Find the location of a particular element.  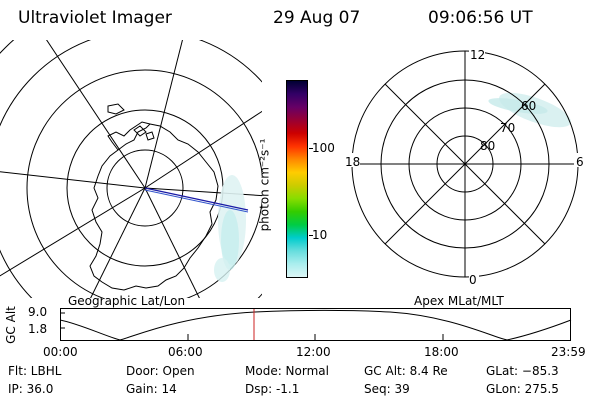

mlt-label: Apex MLat/MLT is located at coordinates (459, 301).